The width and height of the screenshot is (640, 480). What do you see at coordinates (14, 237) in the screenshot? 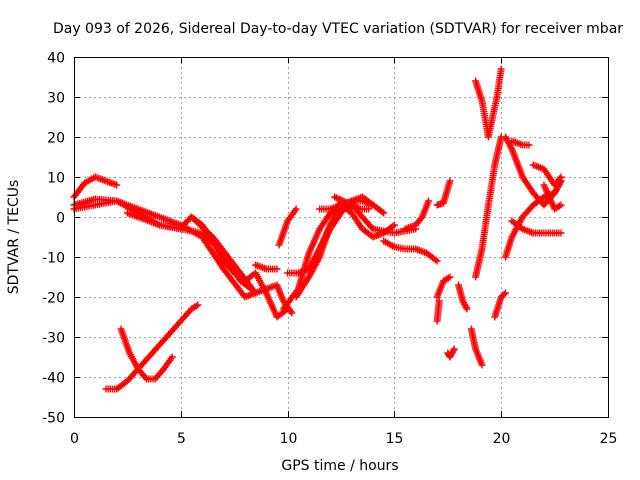
I see `y-axis-label: SDTVAR / TECUs` at bounding box center [14, 237].